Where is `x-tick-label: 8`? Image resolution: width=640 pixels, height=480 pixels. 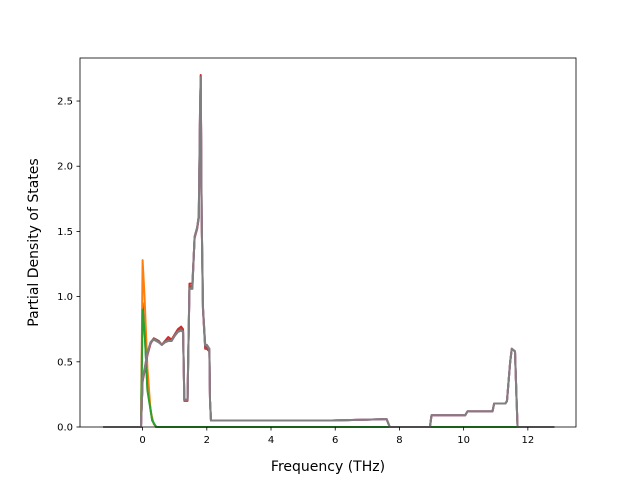 x-tick-label: 8 is located at coordinates (399, 440).